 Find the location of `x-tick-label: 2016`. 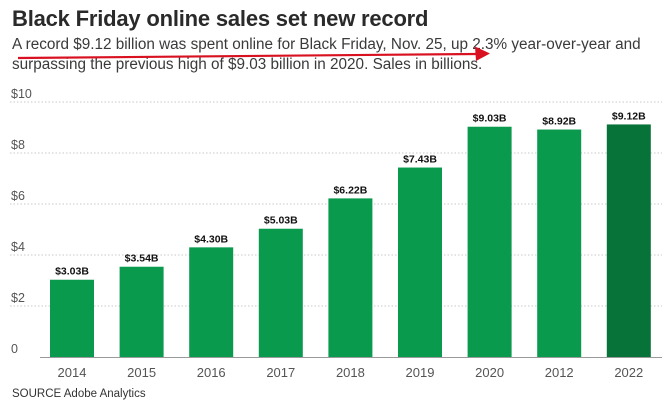

x-tick-label: 2016 is located at coordinates (211, 372).